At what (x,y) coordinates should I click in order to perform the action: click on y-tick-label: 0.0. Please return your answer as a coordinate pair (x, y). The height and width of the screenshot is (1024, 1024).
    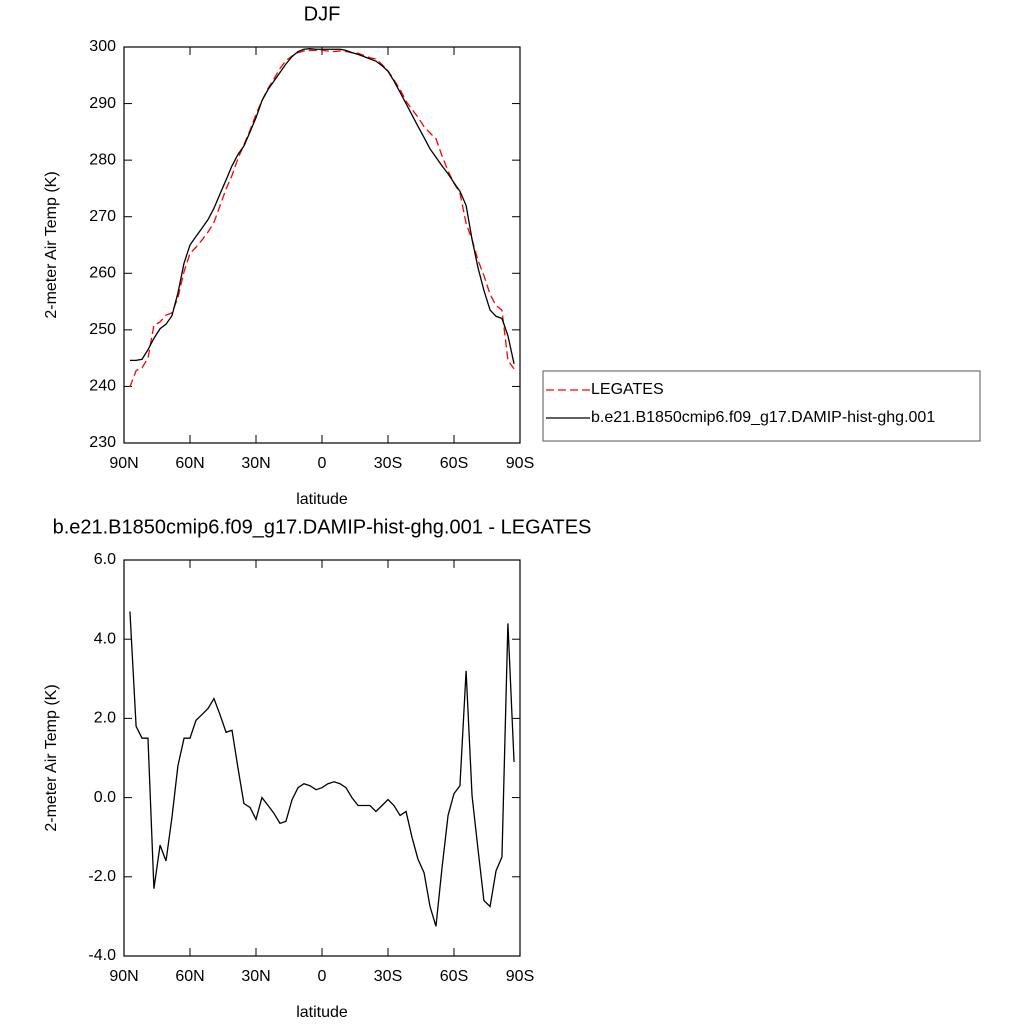
    Looking at the image, I should click on (105, 797).